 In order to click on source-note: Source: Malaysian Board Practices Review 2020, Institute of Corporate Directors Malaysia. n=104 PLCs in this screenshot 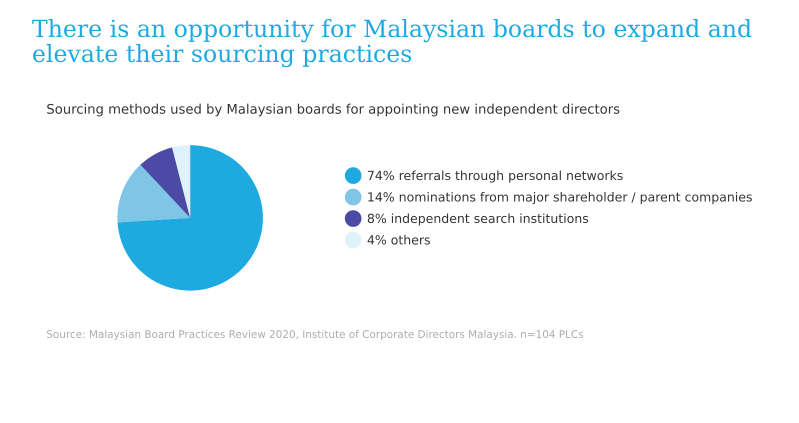, I will do `click(315, 335)`.